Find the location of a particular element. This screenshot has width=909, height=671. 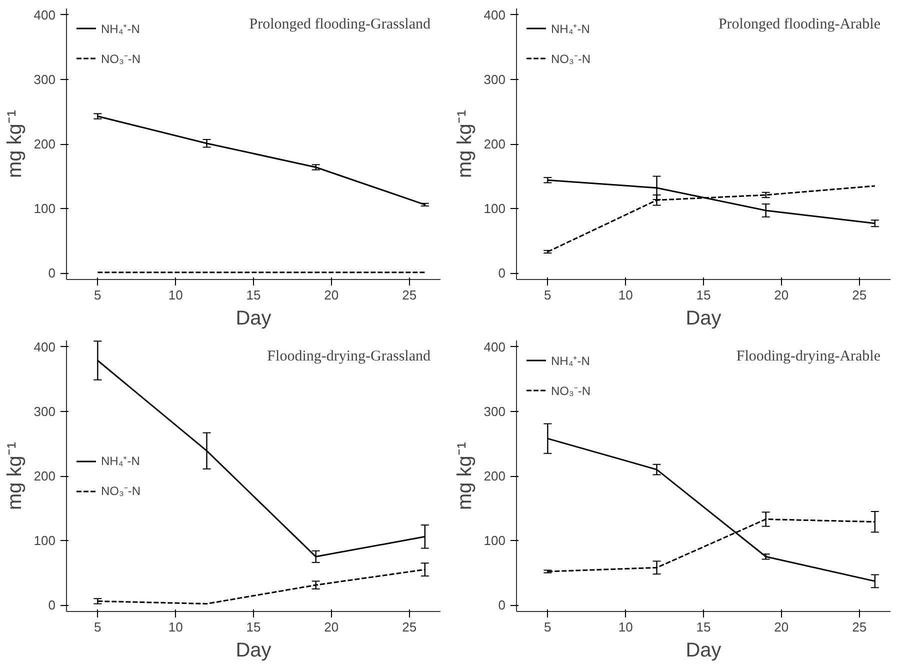

text: Flooding-drying-Grassland is located at coordinates (349, 356).